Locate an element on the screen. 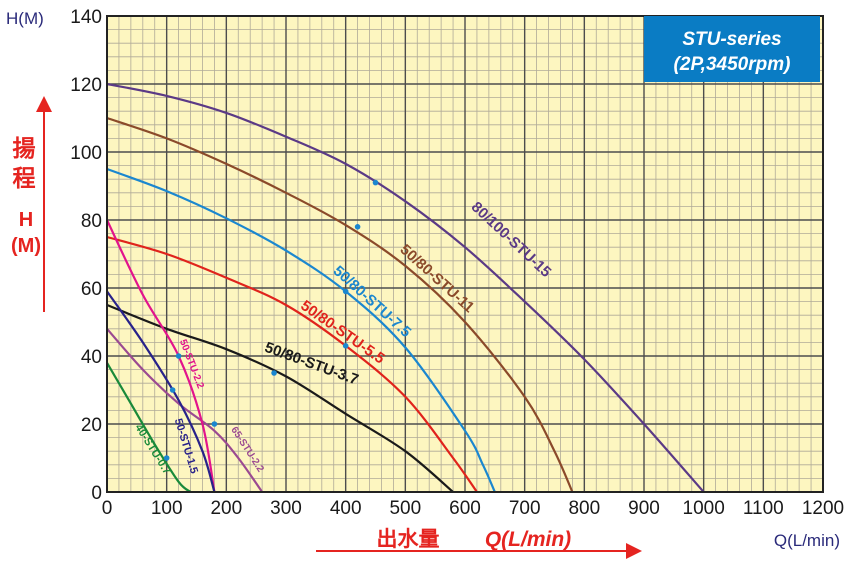 Image resolution: width=847 pixels, height=564 pixels. y-tick-label: 60 is located at coordinates (91, 289).